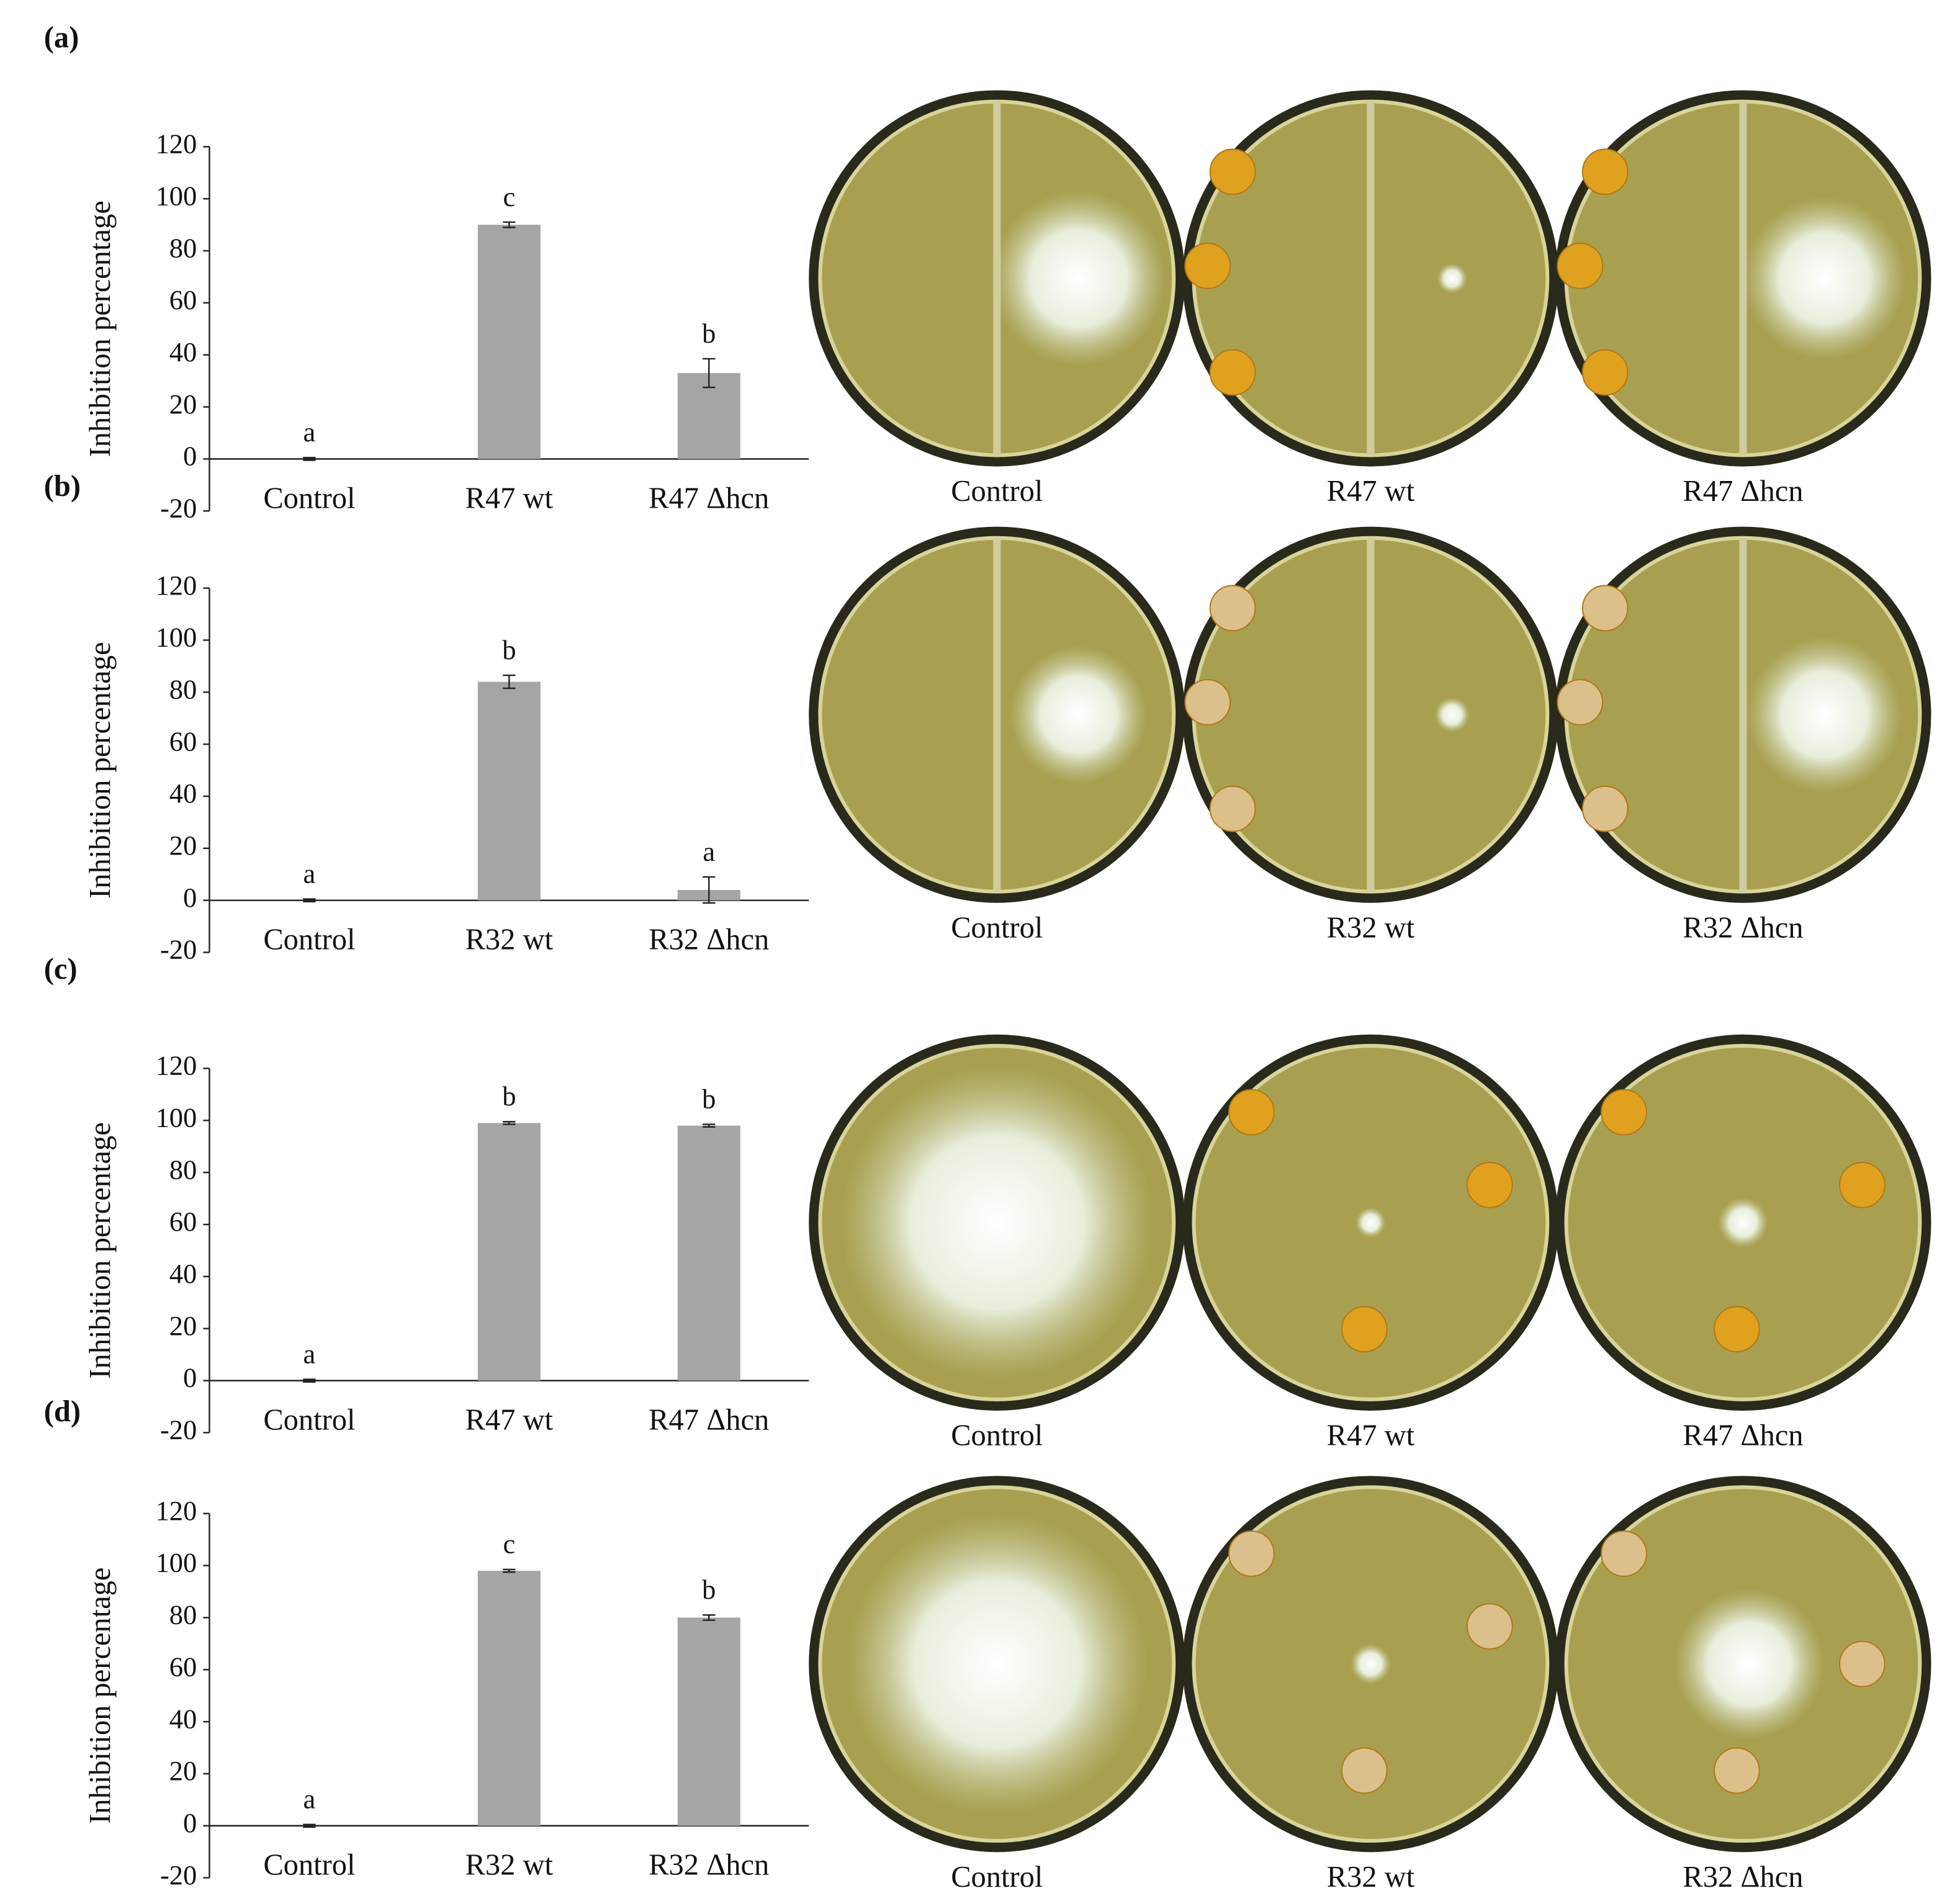 The width and height of the screenshot is (1960, 1901). Describe the element at coordinates (1743, 492) in the screenshot. I see `photo-label: R47 Δhcn` at that location.